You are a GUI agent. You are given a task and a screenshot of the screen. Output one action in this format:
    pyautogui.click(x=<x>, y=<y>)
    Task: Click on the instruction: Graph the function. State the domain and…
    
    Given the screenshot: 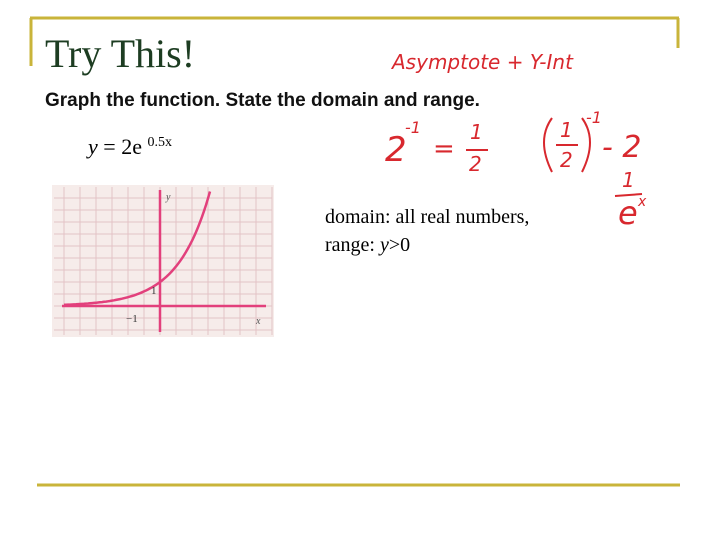 What is the action you would take?
    pyautogui.click(x=262, y=100)
    